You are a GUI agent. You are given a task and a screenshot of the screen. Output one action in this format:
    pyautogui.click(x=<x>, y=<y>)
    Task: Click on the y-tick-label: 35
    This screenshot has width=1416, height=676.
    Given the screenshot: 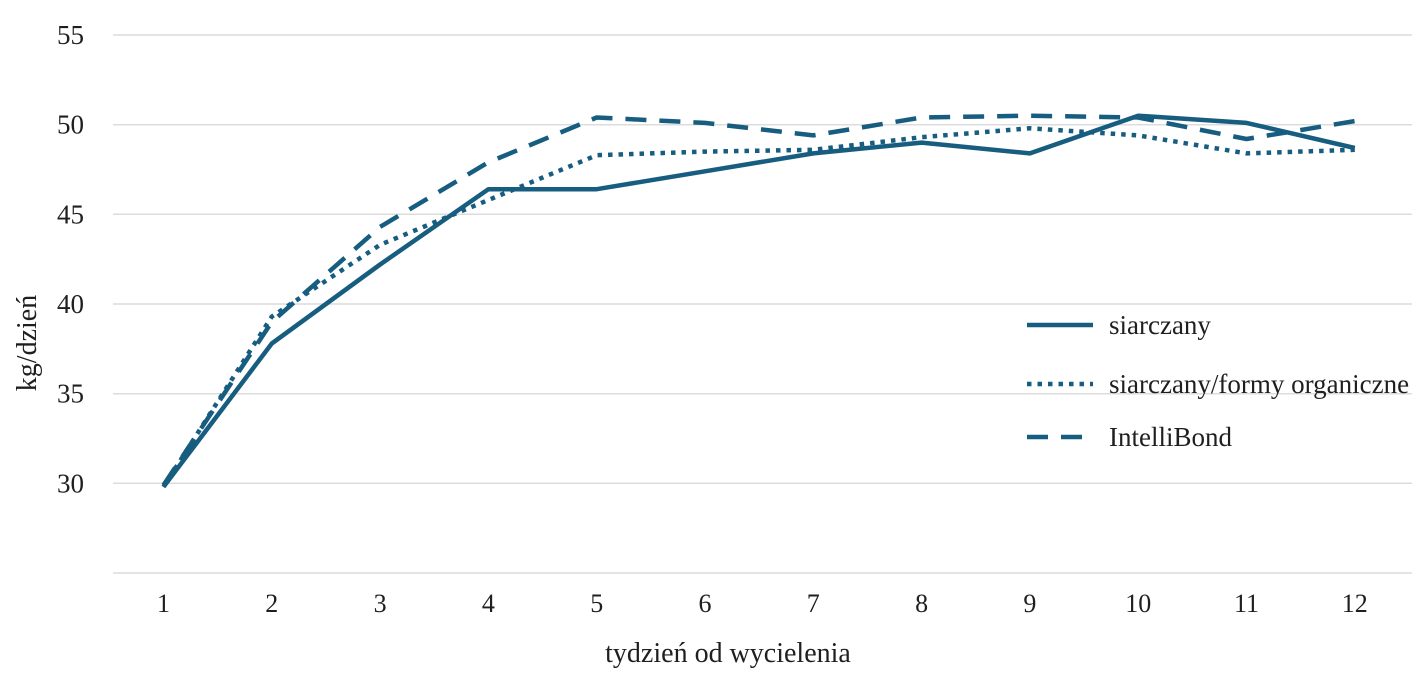 What is the action you would take?
    pyautogui.click(x=70, y=394)
    